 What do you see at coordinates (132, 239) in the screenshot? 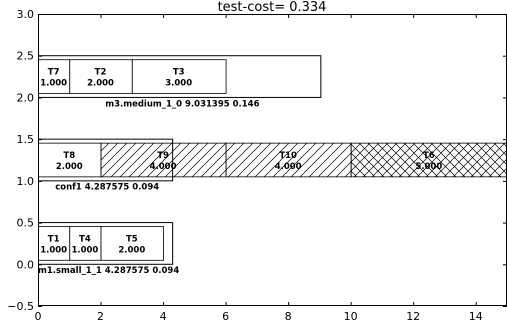
I see `task-name-label: T5` at bounding box center [132, 239].